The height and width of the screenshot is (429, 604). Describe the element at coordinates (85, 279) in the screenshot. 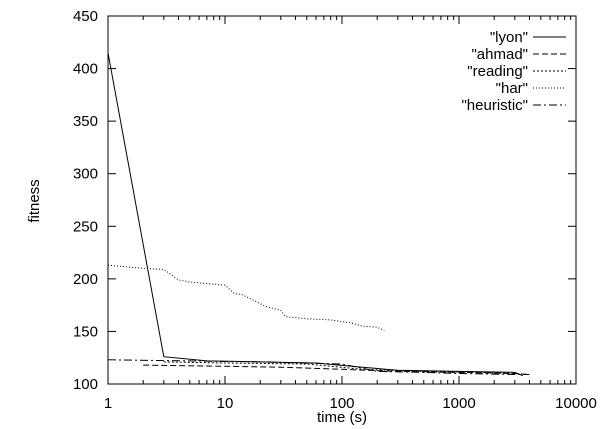

I see `y-tick-label: 200` at that location.